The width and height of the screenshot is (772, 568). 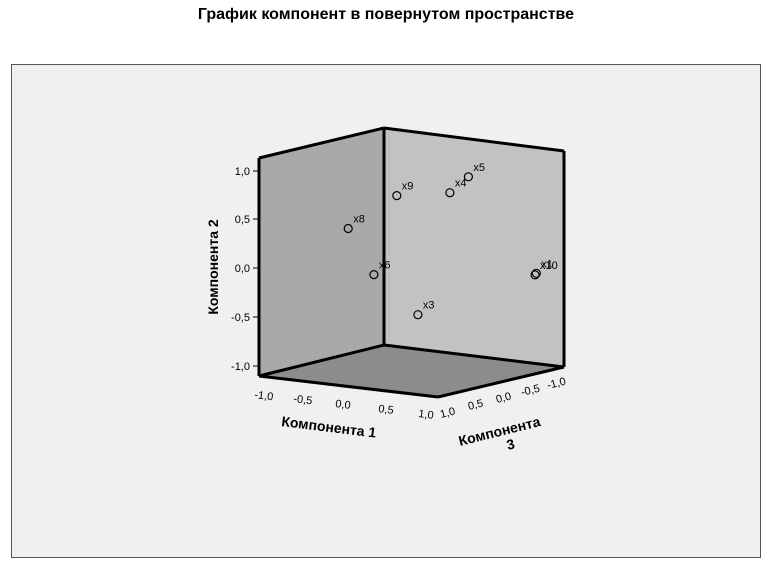 I want to click on y-axis-label: Компонента 2, so click(x=213, y=267).